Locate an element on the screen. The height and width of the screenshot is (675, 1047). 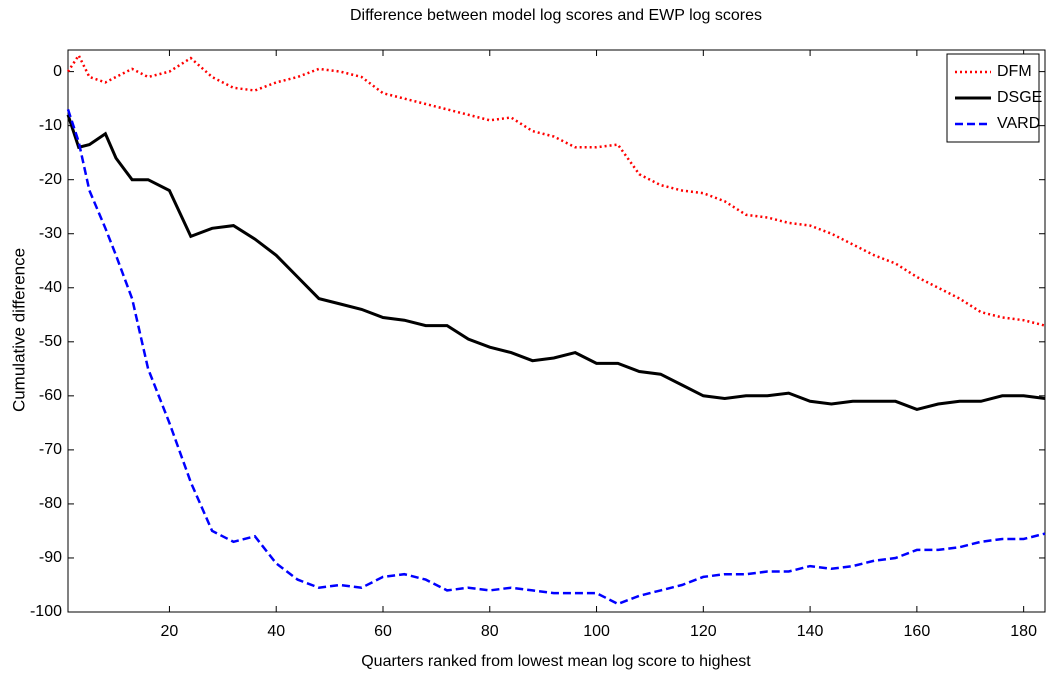
legend-label: DFM is located at coordinates (1014, 71).